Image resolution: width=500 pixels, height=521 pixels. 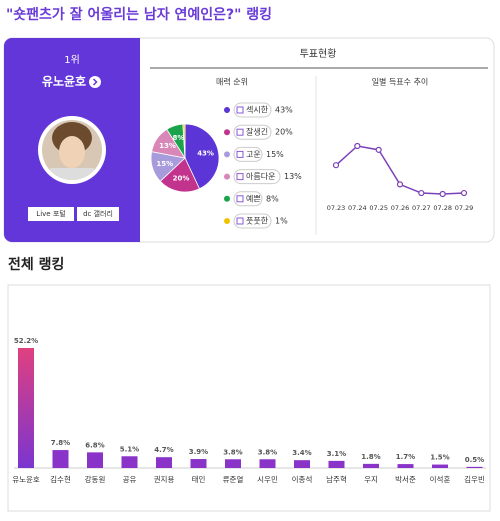 What do you see at coordinates (474, 460) in the screenshot?
I see `value-label: 0.5%` at bounding box center [474, 460].